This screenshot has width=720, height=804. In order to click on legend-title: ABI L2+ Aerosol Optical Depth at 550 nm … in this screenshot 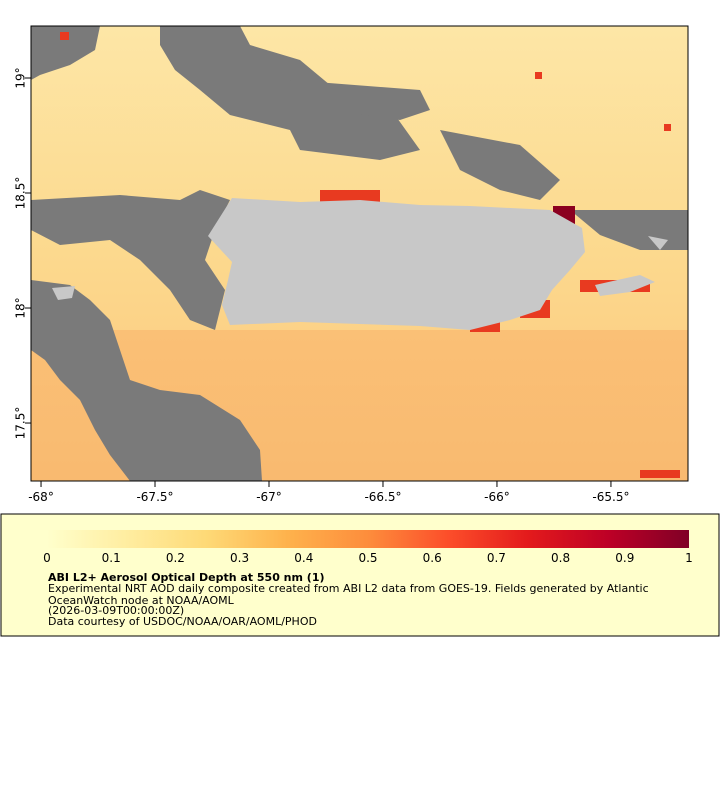, I will do `click(186, 577)`.